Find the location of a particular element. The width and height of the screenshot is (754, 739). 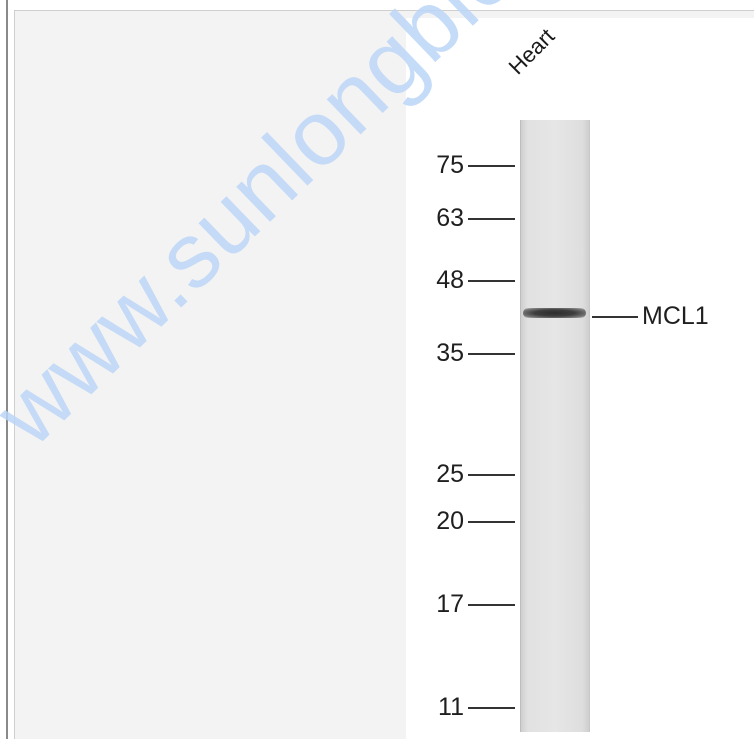

marker-label: 63 is located at coordinates (450, 218).